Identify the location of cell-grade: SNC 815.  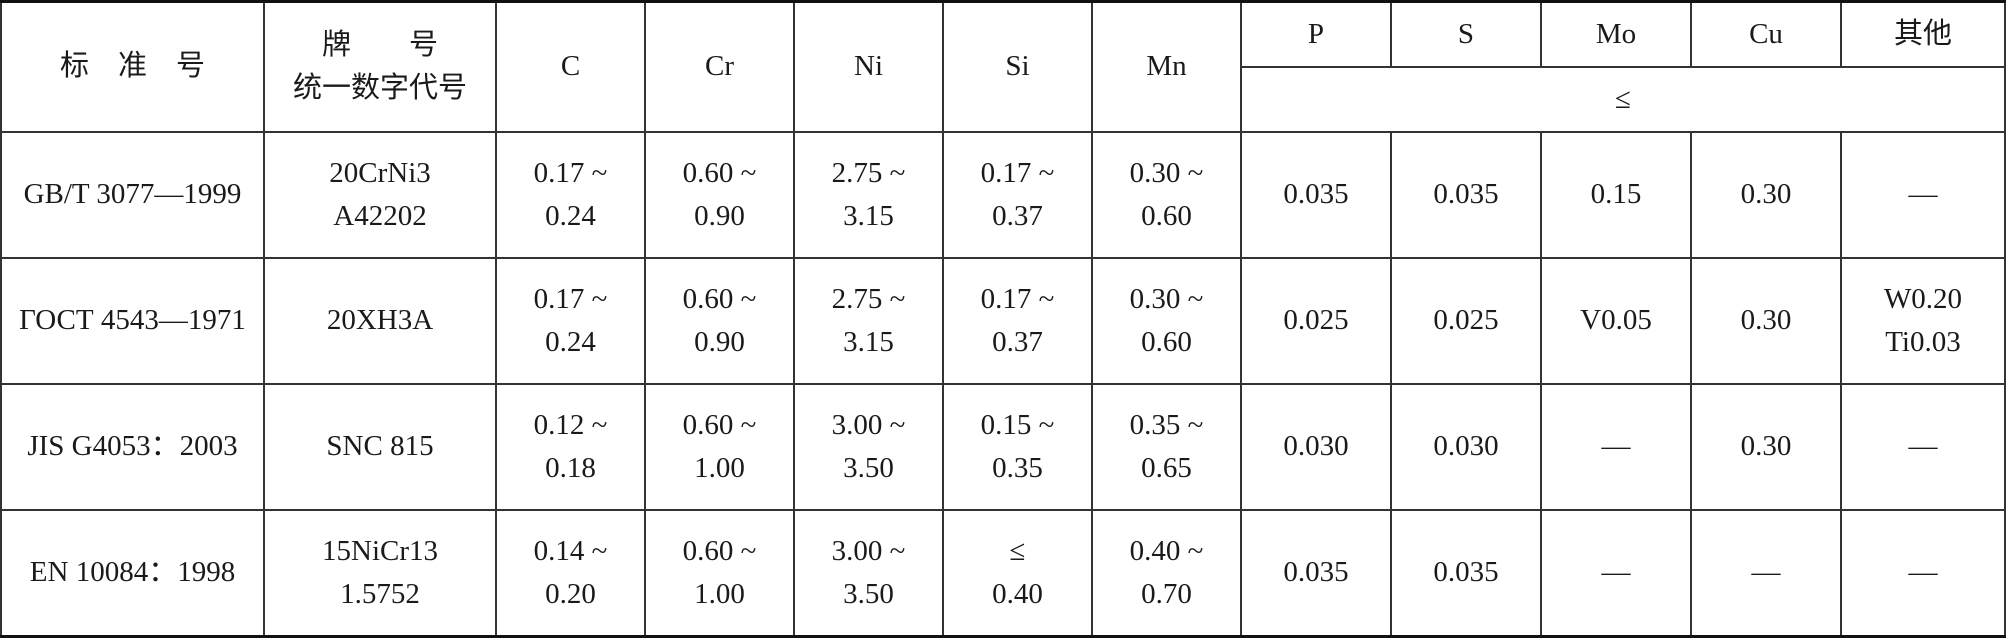
(380, 447).